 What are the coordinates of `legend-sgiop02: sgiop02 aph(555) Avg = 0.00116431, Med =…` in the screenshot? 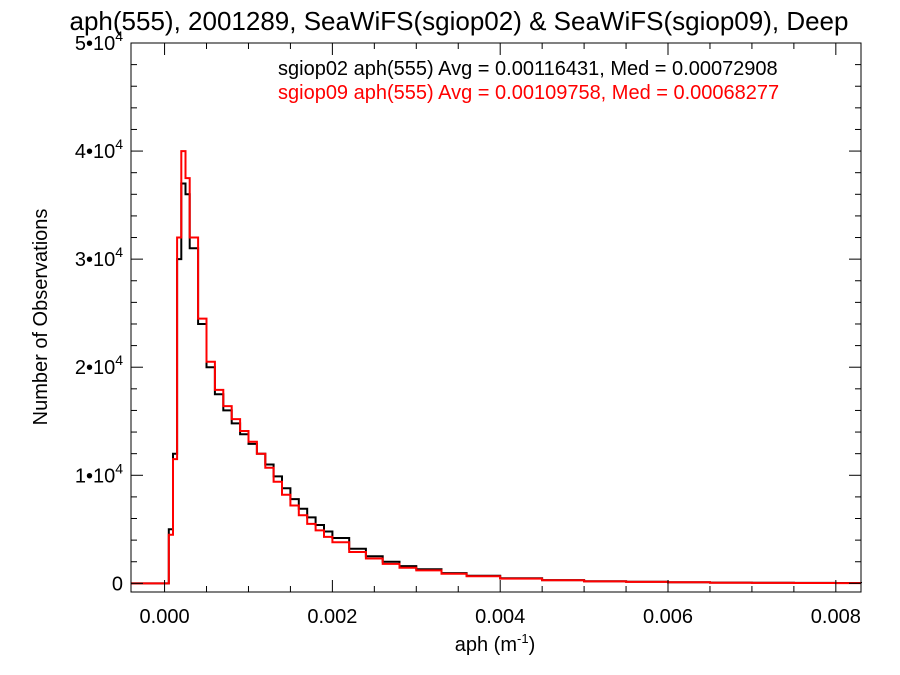 It's located at (528, 69).